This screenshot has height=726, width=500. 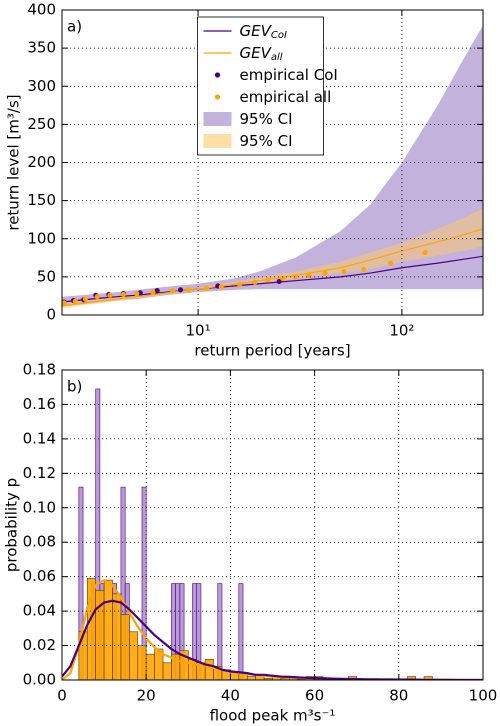 I want to click on confidence-band, so click(x=272, y=258).